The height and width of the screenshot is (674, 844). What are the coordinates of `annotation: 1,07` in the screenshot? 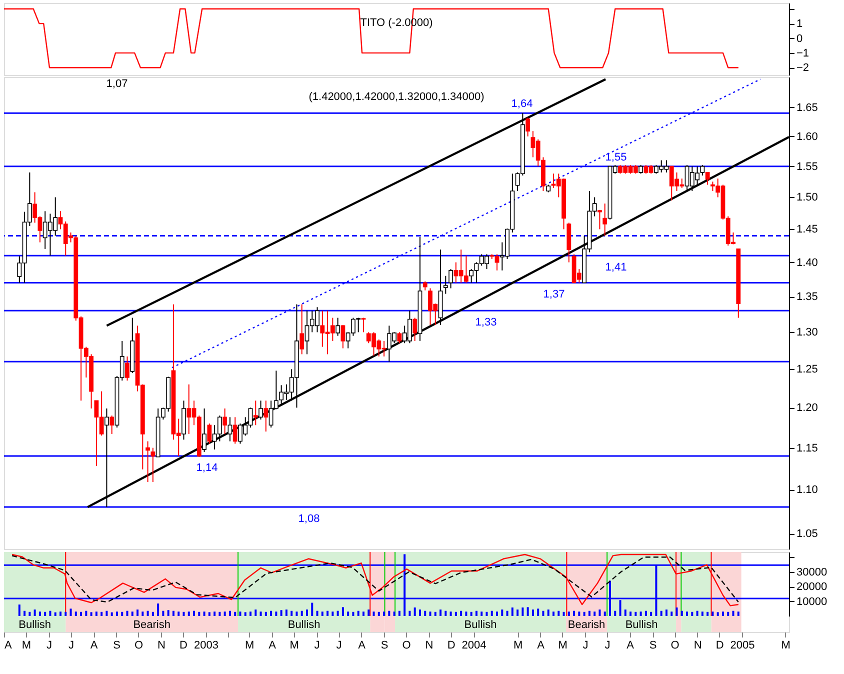 It's located at (117, 84).